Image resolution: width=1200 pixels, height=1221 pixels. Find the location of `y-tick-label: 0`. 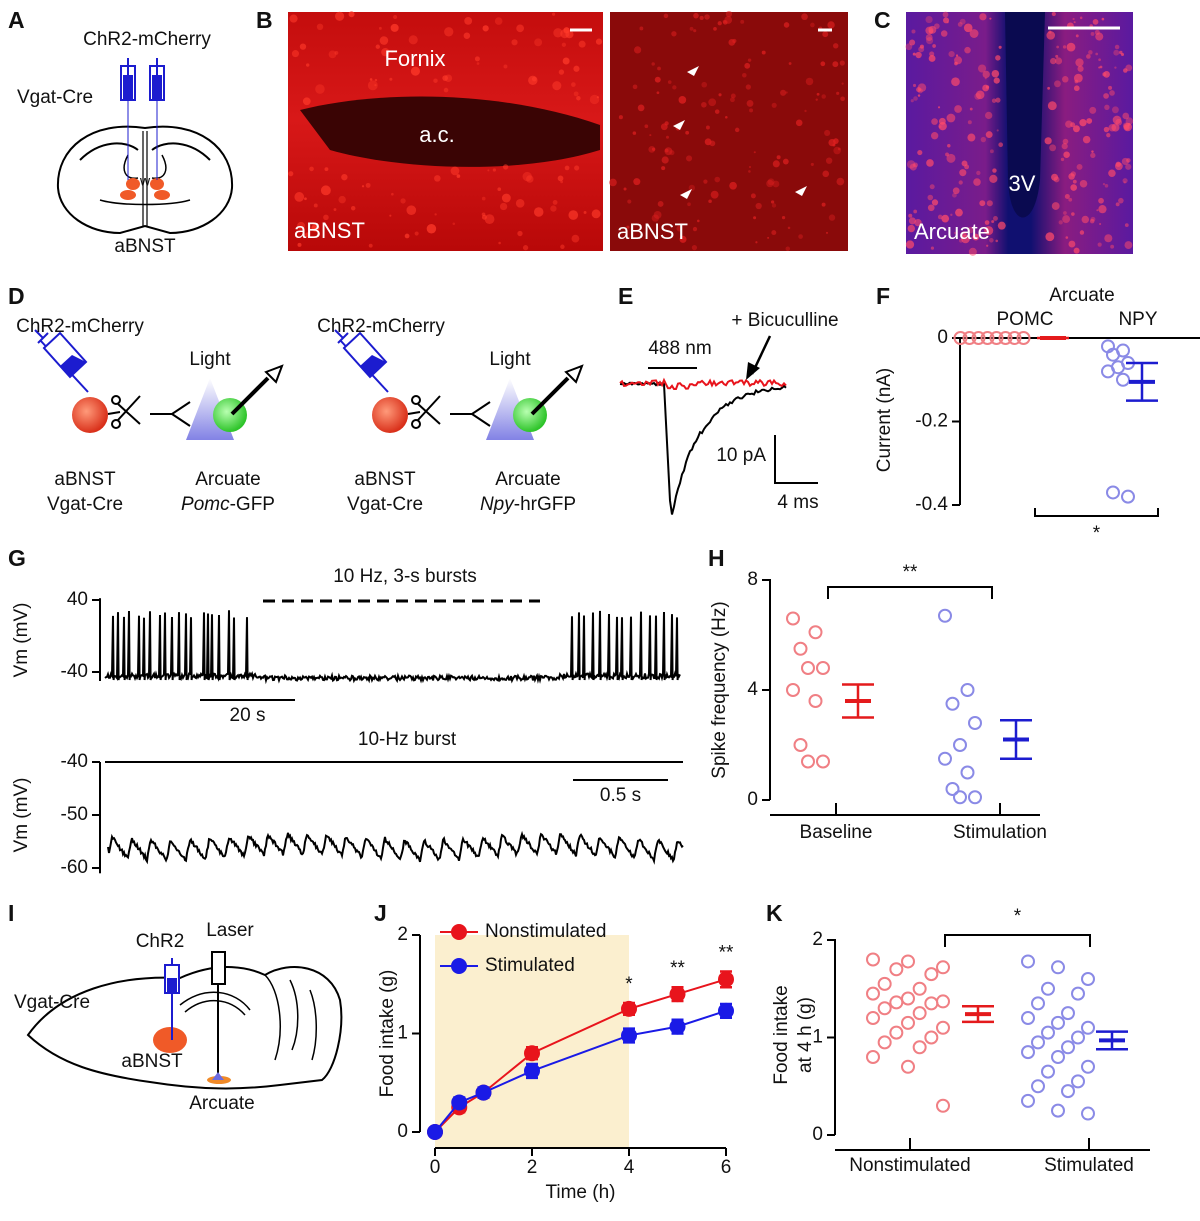

y-tick-label: 0 is located at coordinates (402, 1131).